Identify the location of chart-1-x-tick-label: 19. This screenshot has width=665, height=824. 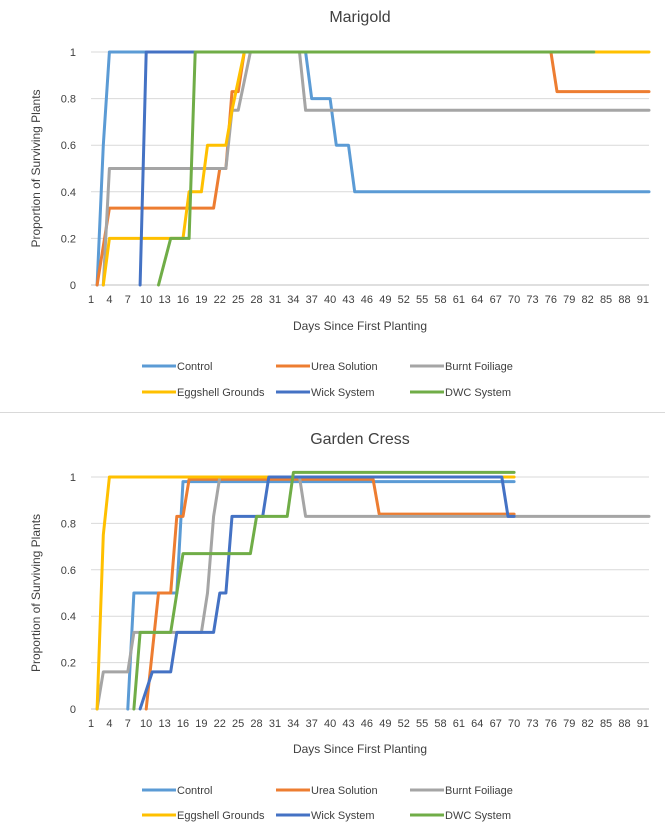
(201, 300).